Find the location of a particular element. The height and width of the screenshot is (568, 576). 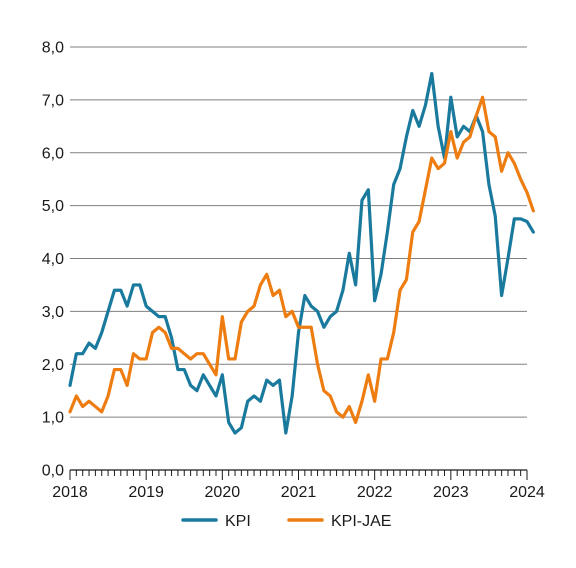

y-tick-label: 7,0 is located at coordinates (53, 100).